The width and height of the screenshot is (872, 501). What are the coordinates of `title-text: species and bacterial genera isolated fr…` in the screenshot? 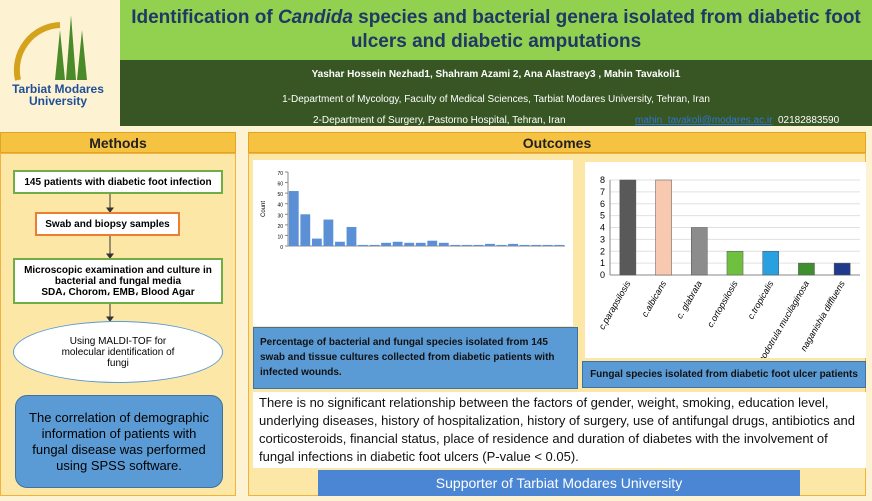 It's located at (605, 29).